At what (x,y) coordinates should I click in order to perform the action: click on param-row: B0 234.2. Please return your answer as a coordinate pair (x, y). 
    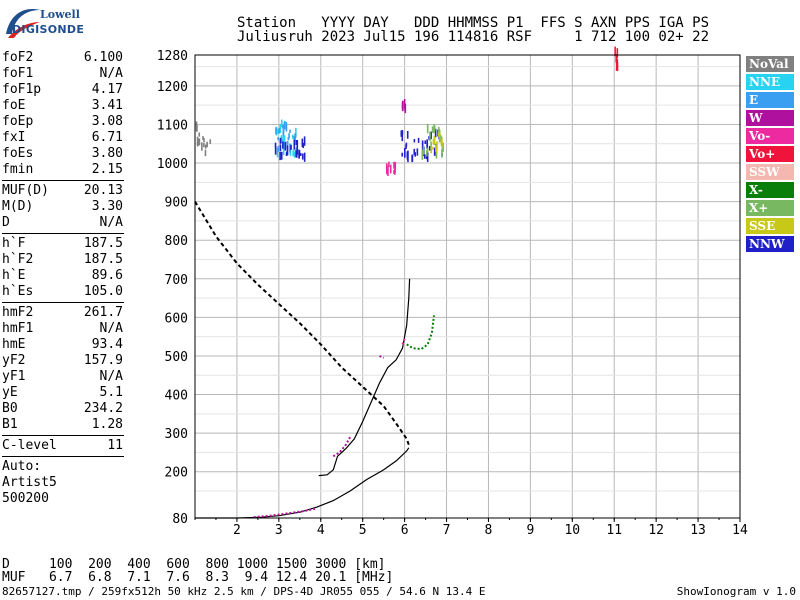
    Looking at the image, I should click on (64, 409).